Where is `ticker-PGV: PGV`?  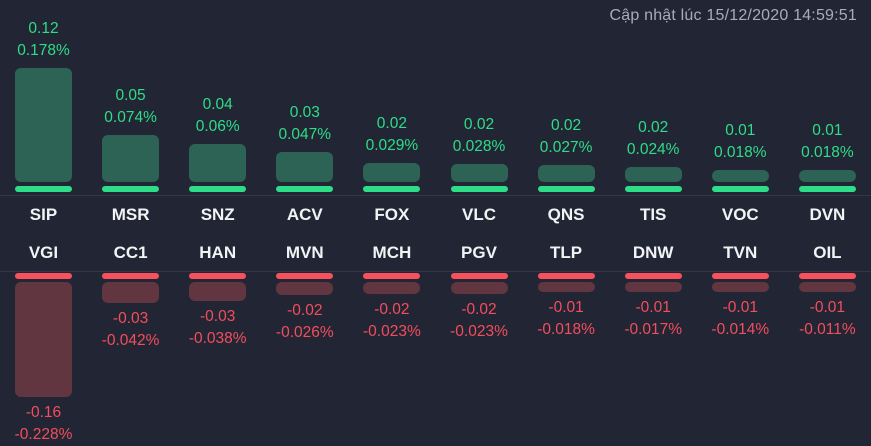 ticker-PGV: PGV is located at coordinates (479, 252).